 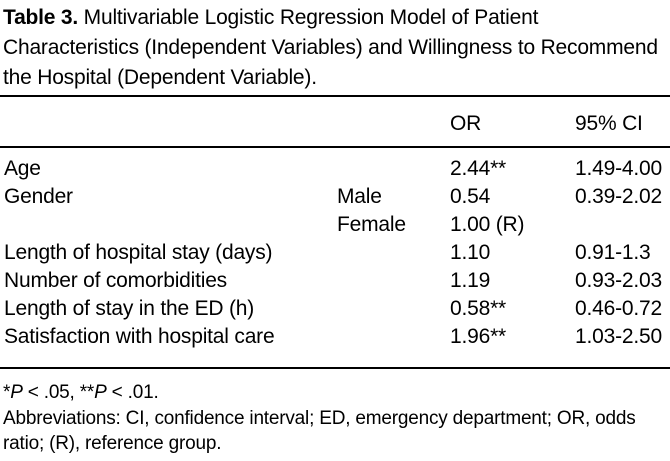 What do you see at coordinates (487, 224) in the screenshot?
I see `row-or-value: 1.00 (R)` at bounding box center [487, 224].